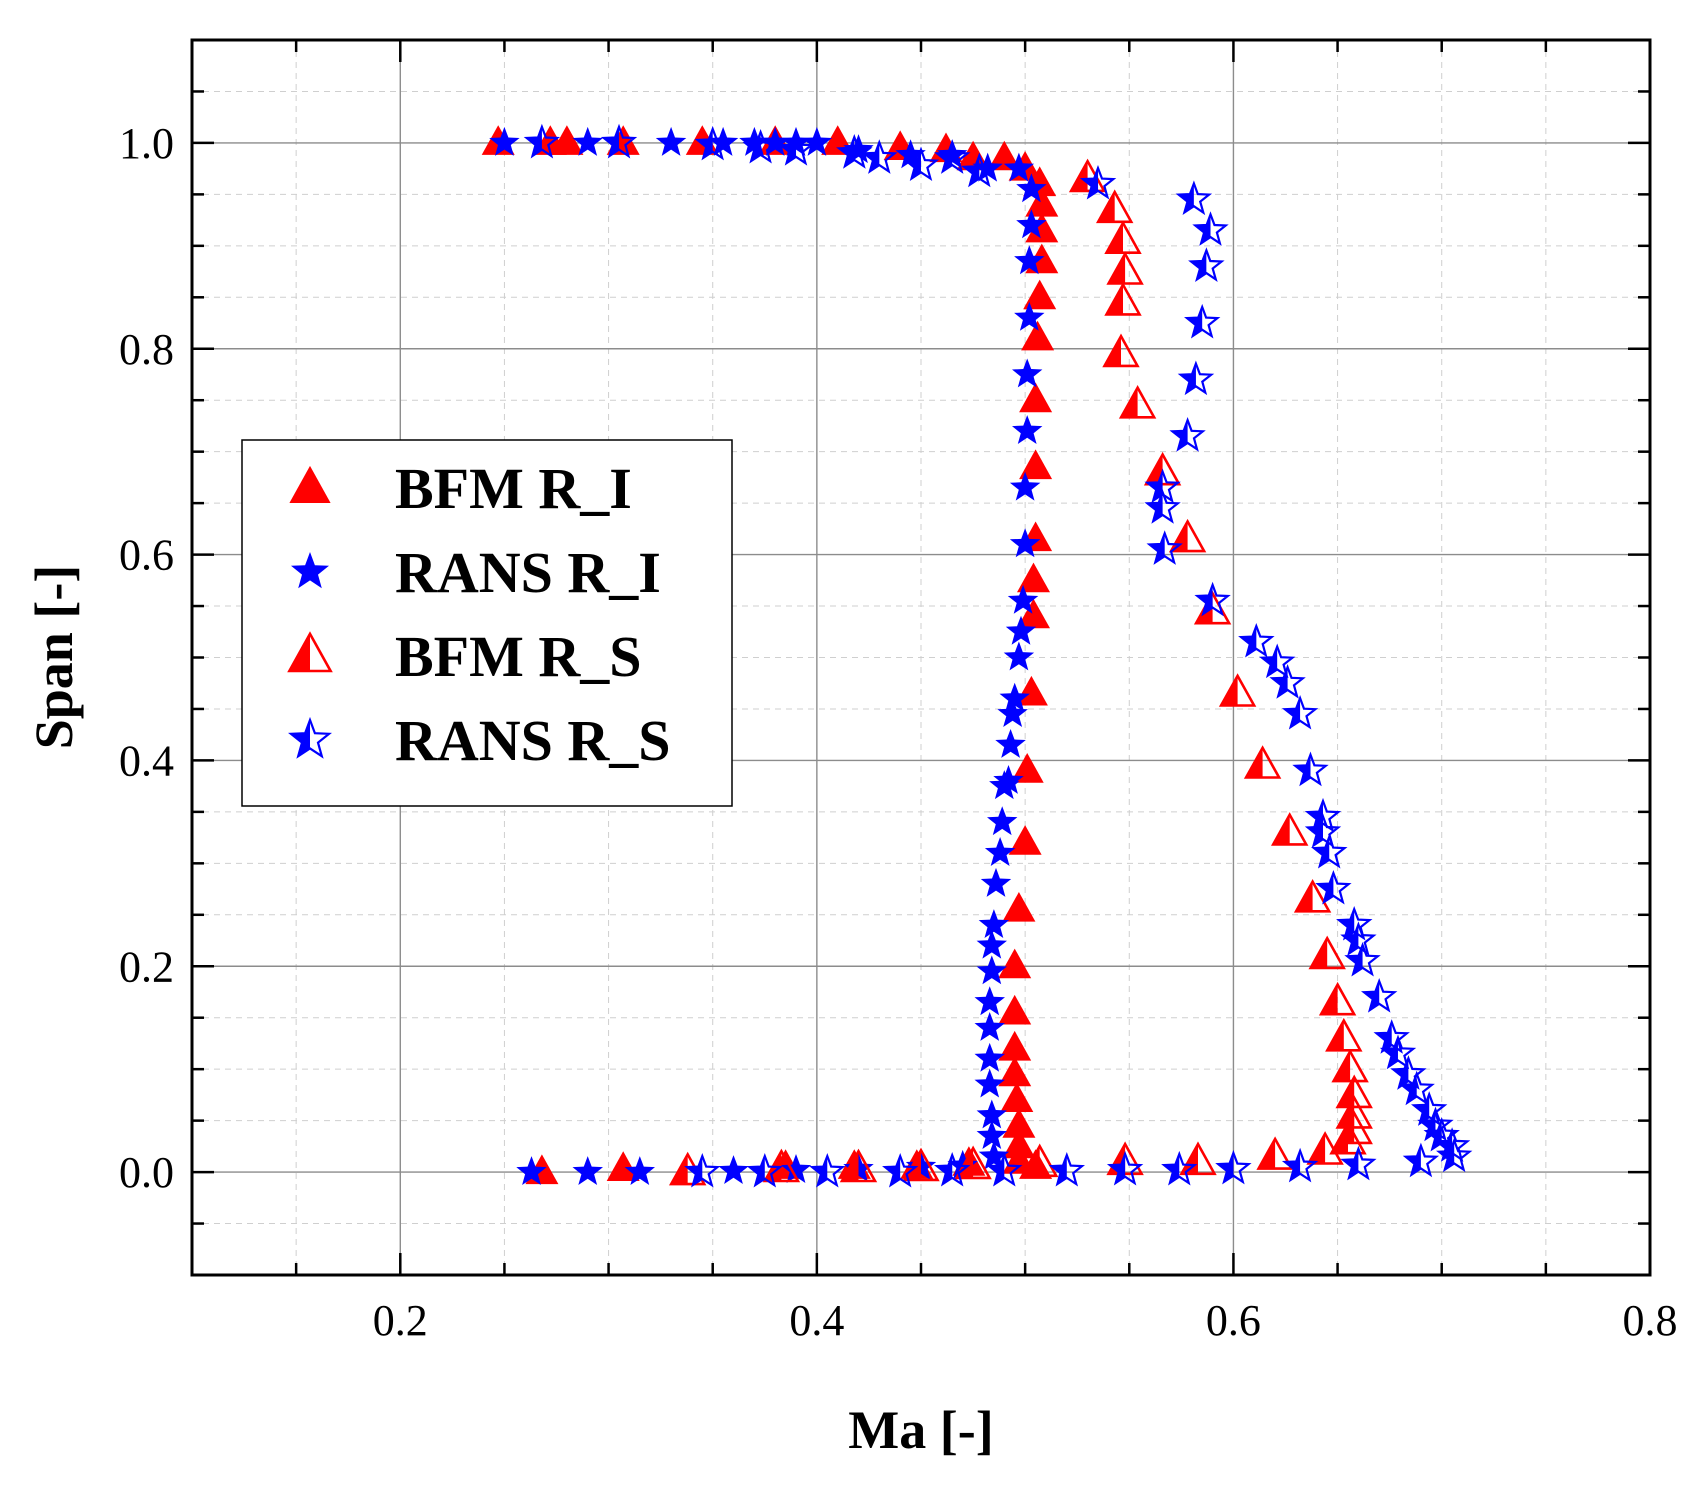 This screenshot has width=1702, height=1485. Describe the element at coordinates (513, 488) in the screenshot. I see `legend-label: BFM R_I` at that location.